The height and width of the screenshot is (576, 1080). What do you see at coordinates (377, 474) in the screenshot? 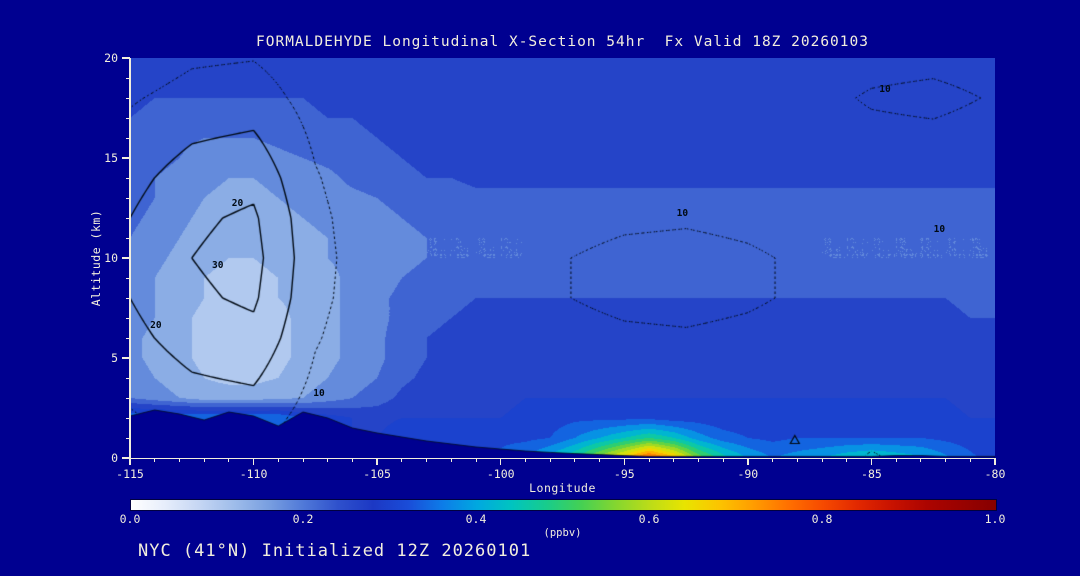
I see `x-tick-label: -105` at bounding box center [377, 474].